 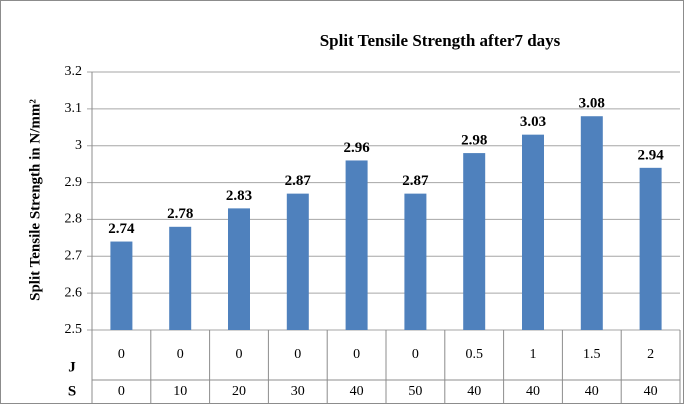 What do you see at coordinates (74, 329) in the screenshot?
I see `y-tick-label: 2.5` at bounding box center [74, 329].